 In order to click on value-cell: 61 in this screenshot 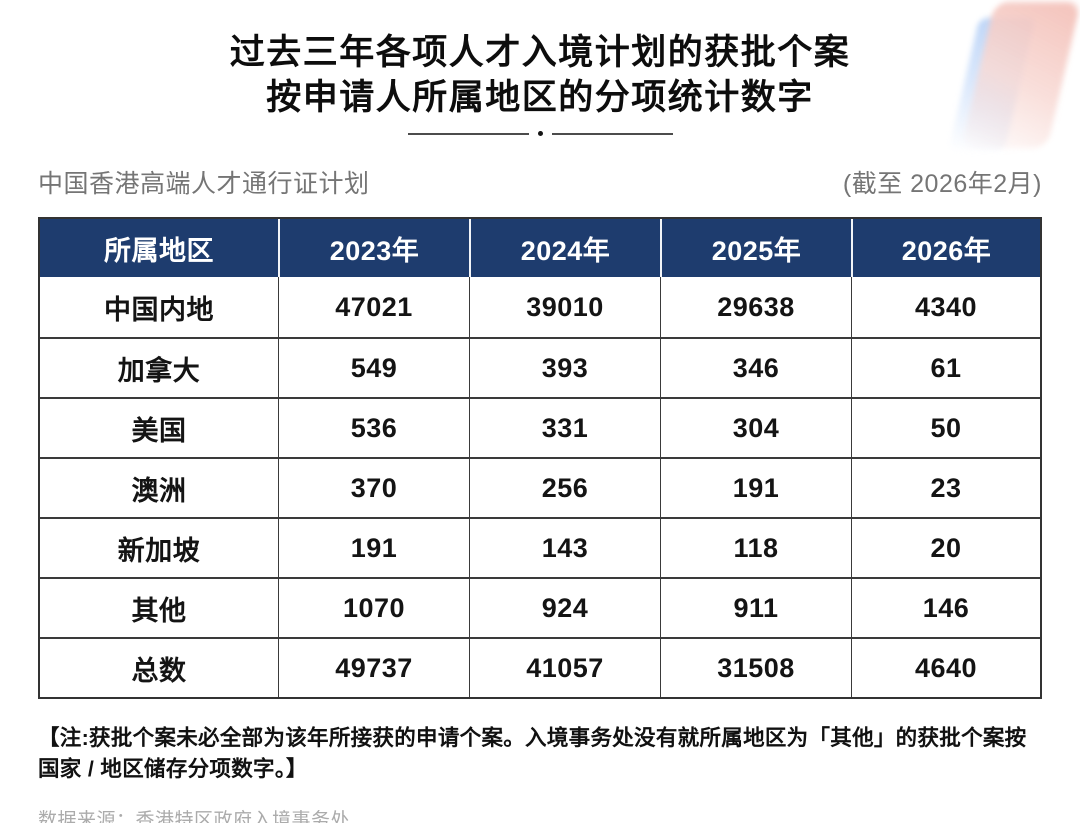, I will do `click(945, 368)`.